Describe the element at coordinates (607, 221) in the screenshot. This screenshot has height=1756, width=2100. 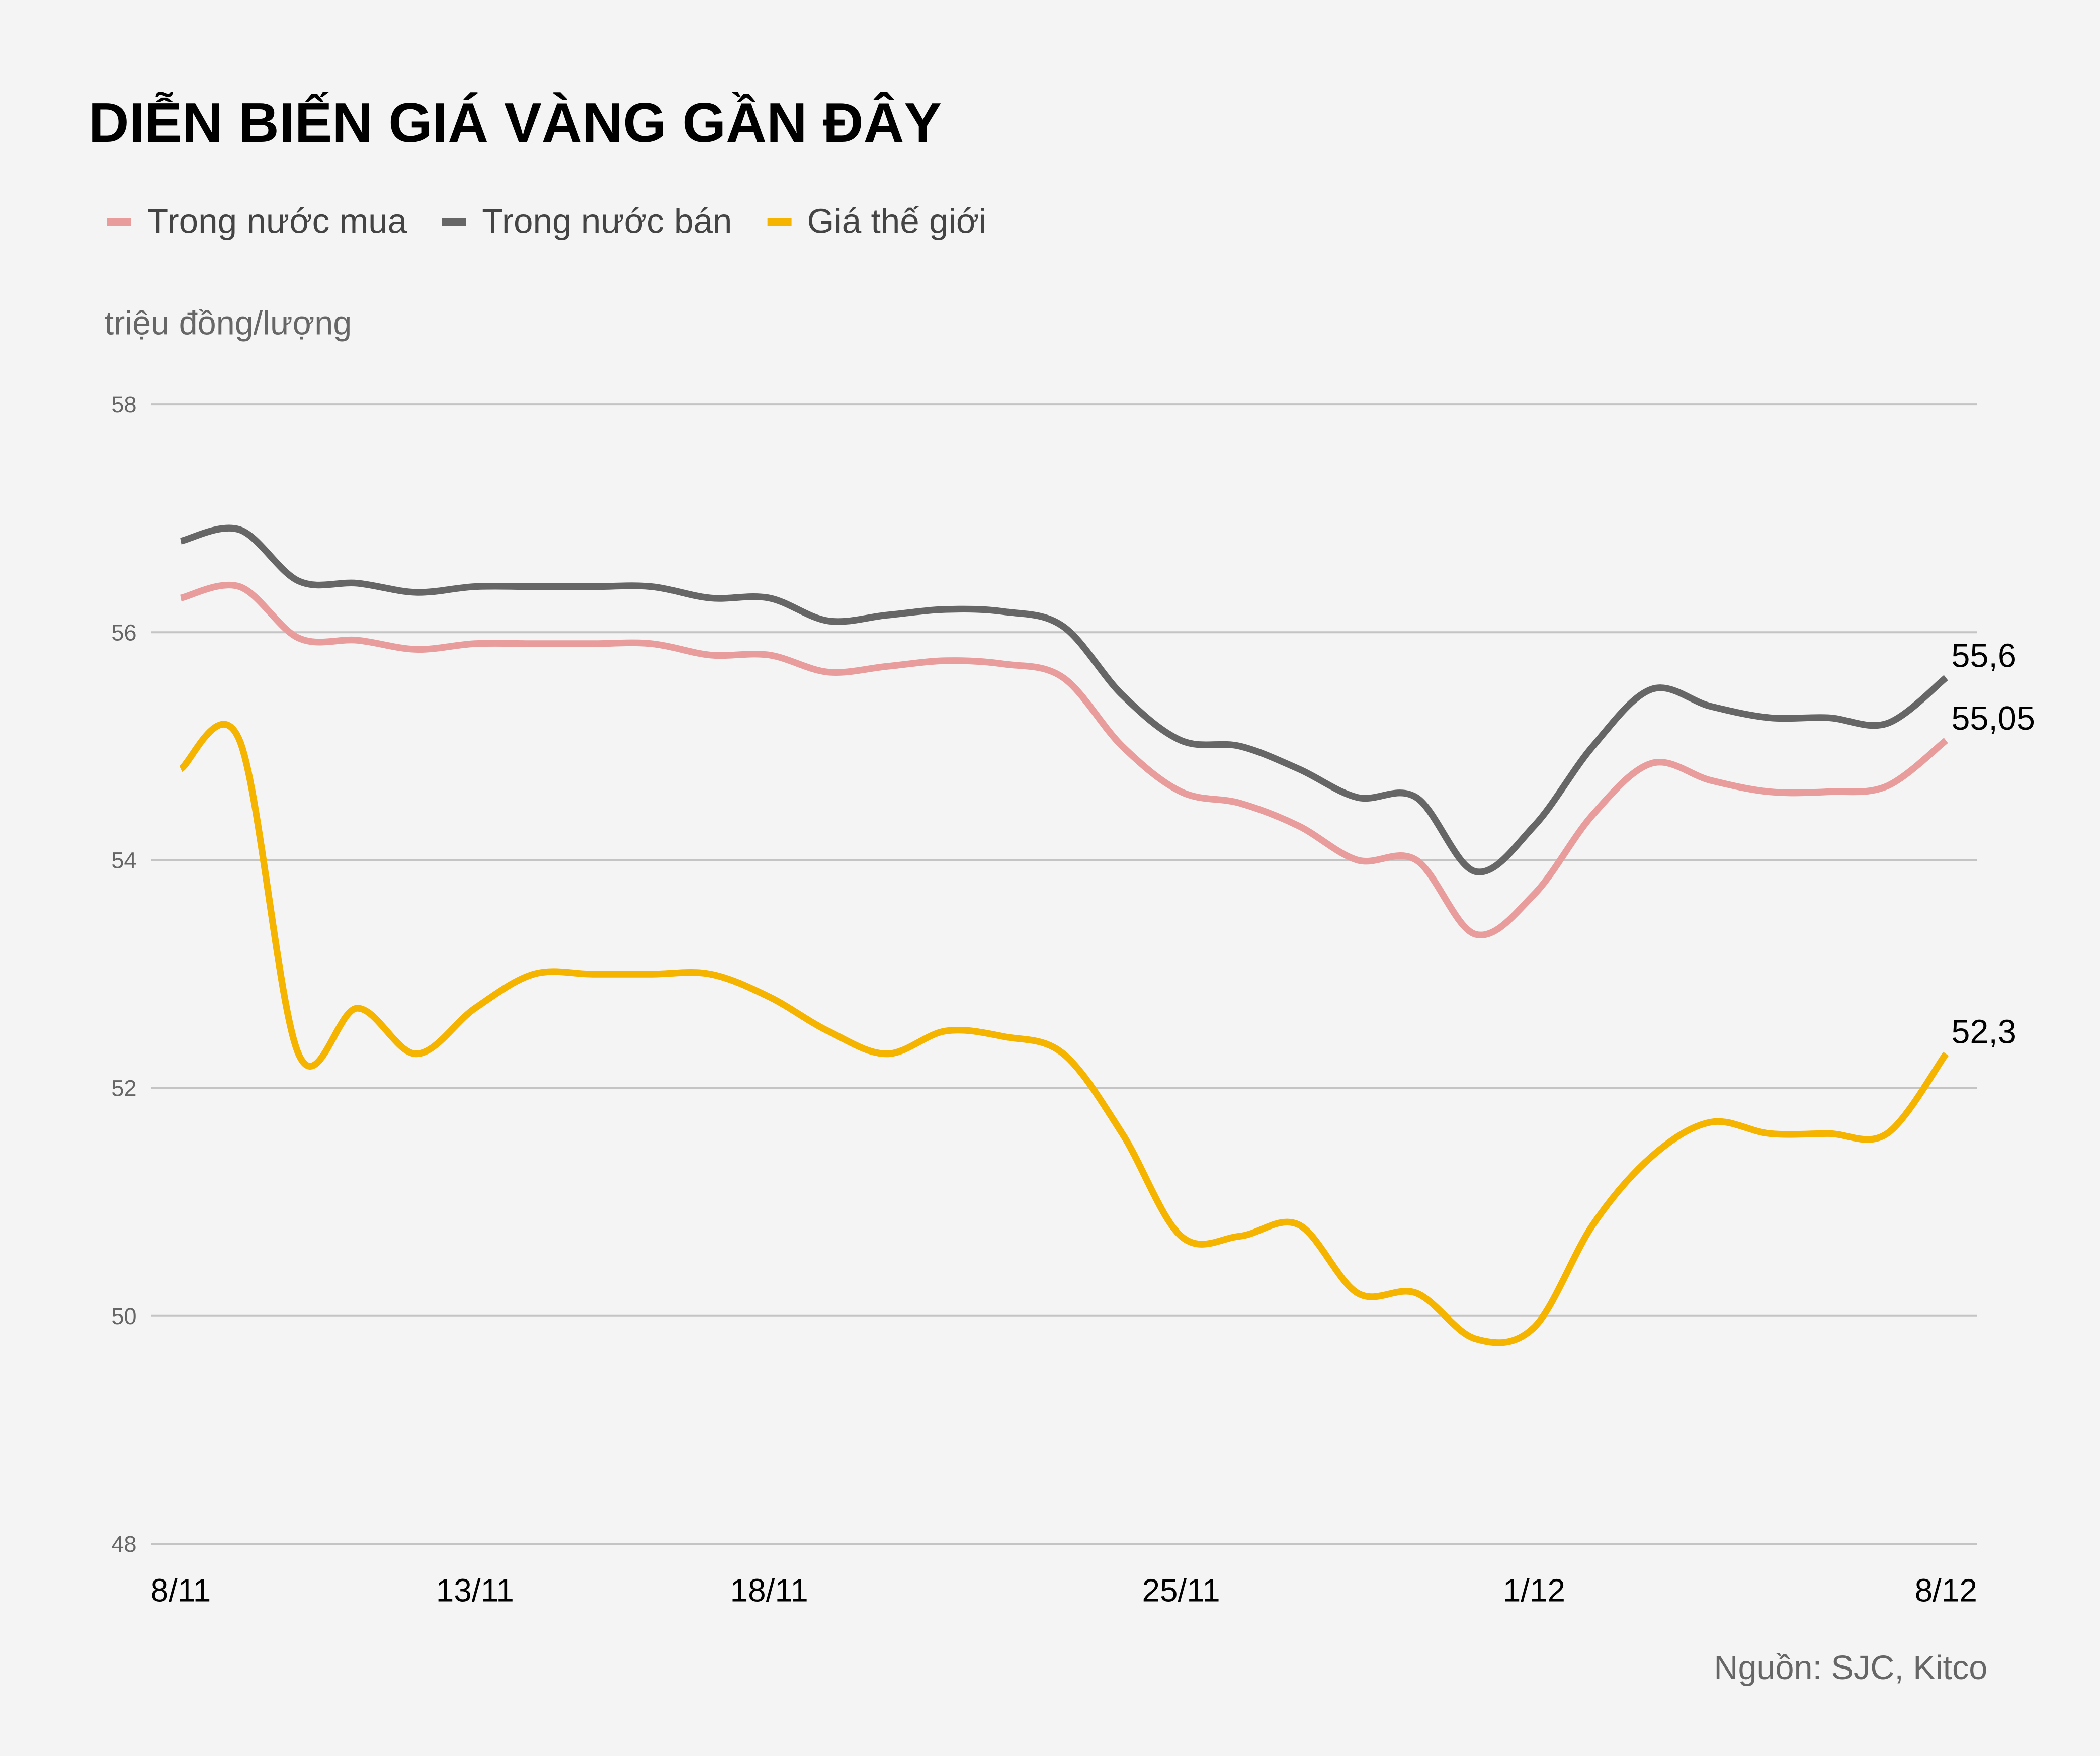
I see `legend-label: Trong nước bán` at that location.